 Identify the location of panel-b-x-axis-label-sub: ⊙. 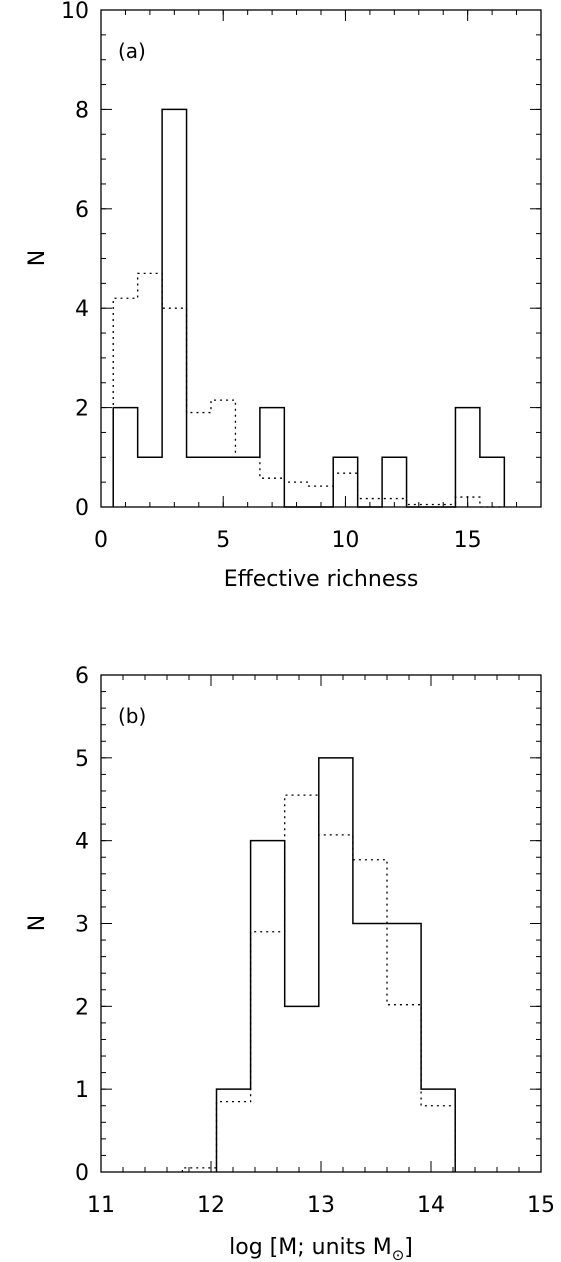
(398, 1254).